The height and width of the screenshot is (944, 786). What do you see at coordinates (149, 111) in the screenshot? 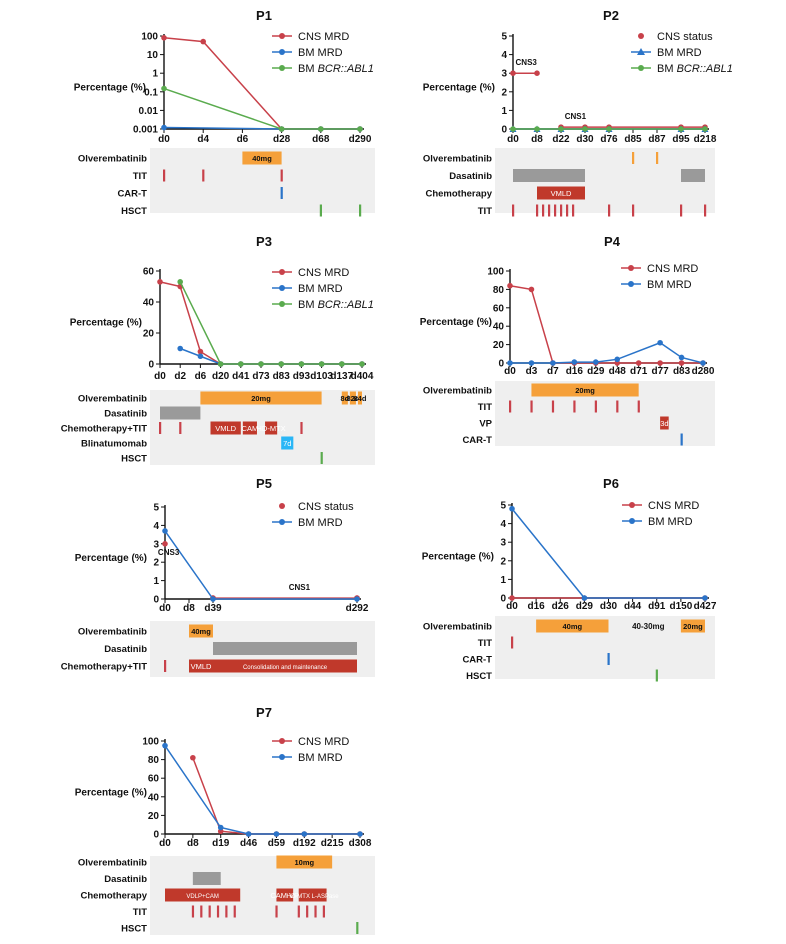
I see `y-tick-label: 0.01` at bounding box center [149, 111].